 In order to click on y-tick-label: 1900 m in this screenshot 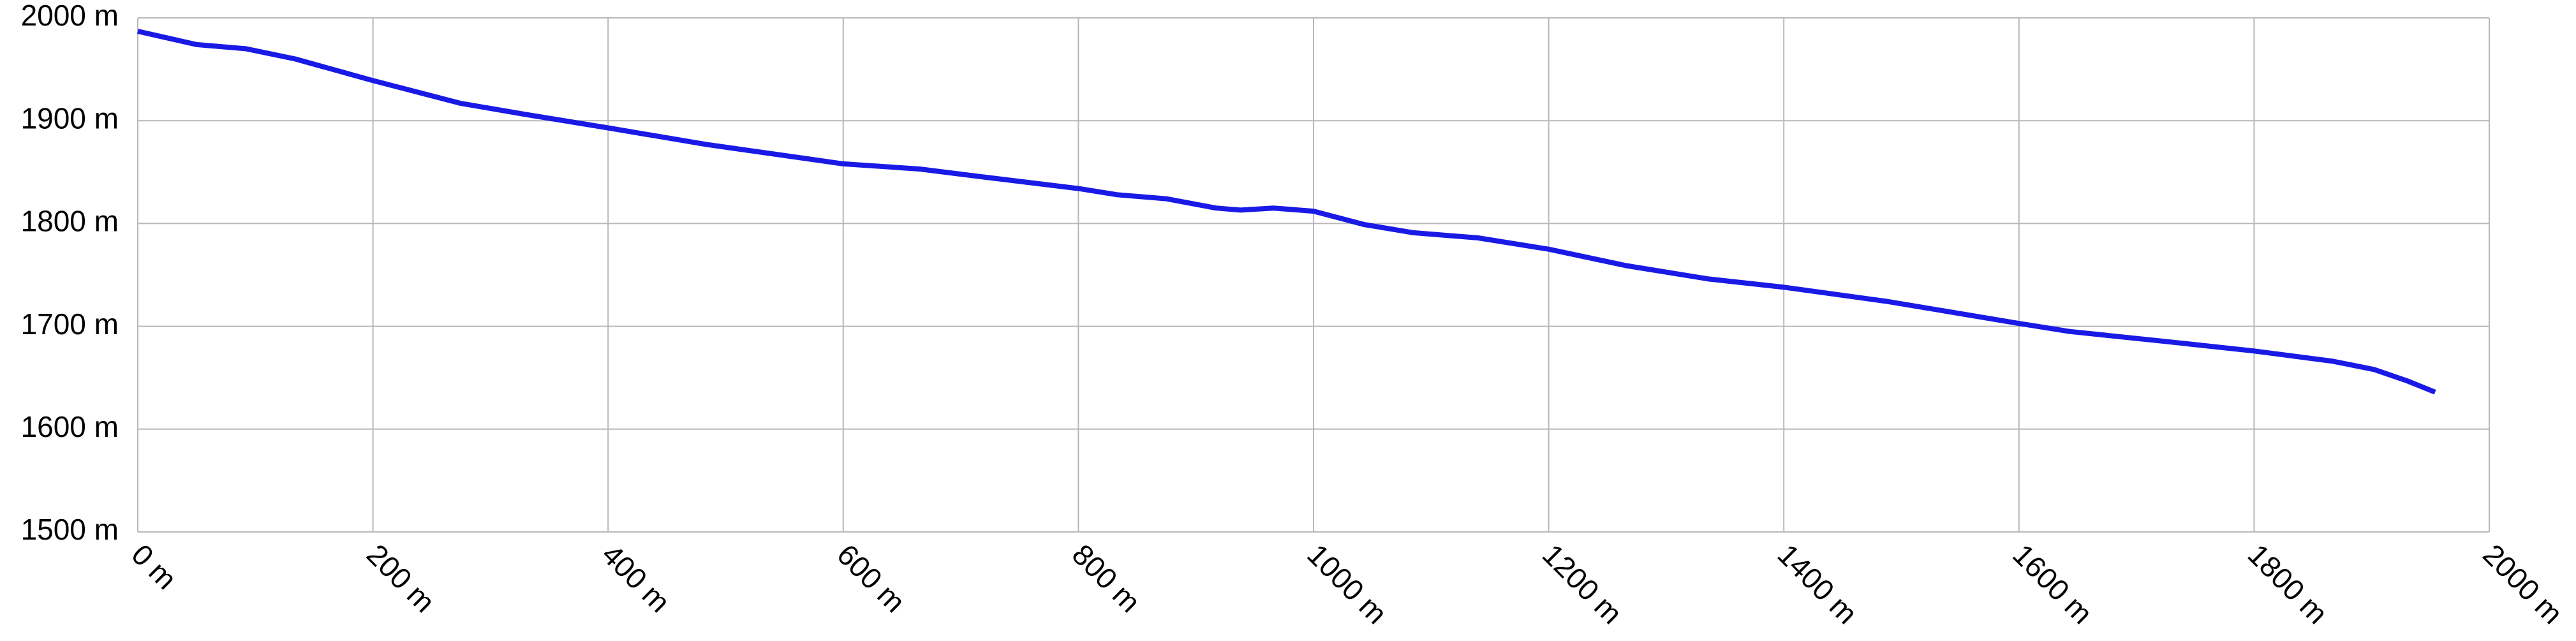, I will do `click(70, 118)`.